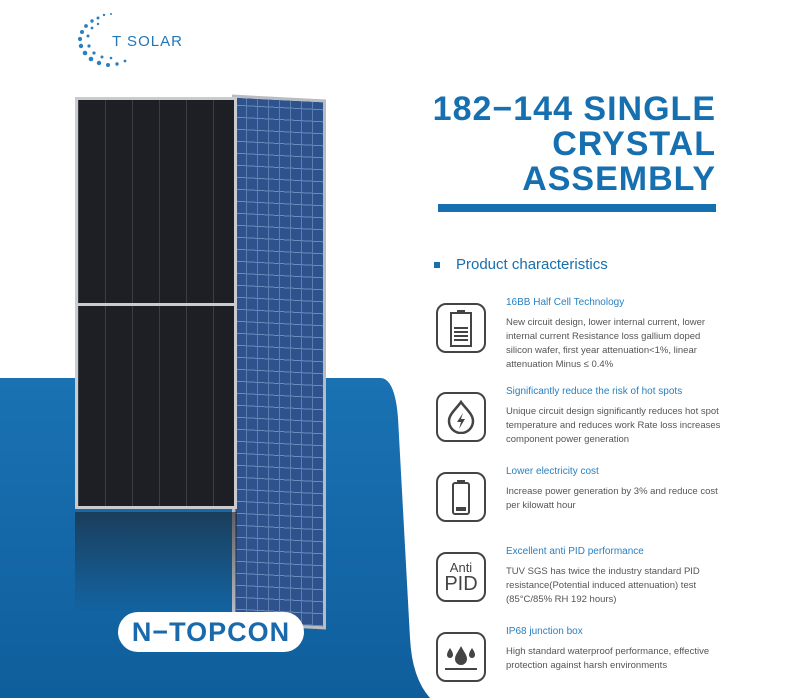 Image resolution: width=792 pixels, height=698 pixels. Describe the element at coordinates (461, 567) in the screenshot. I see `icon-text: Anti` at that location.